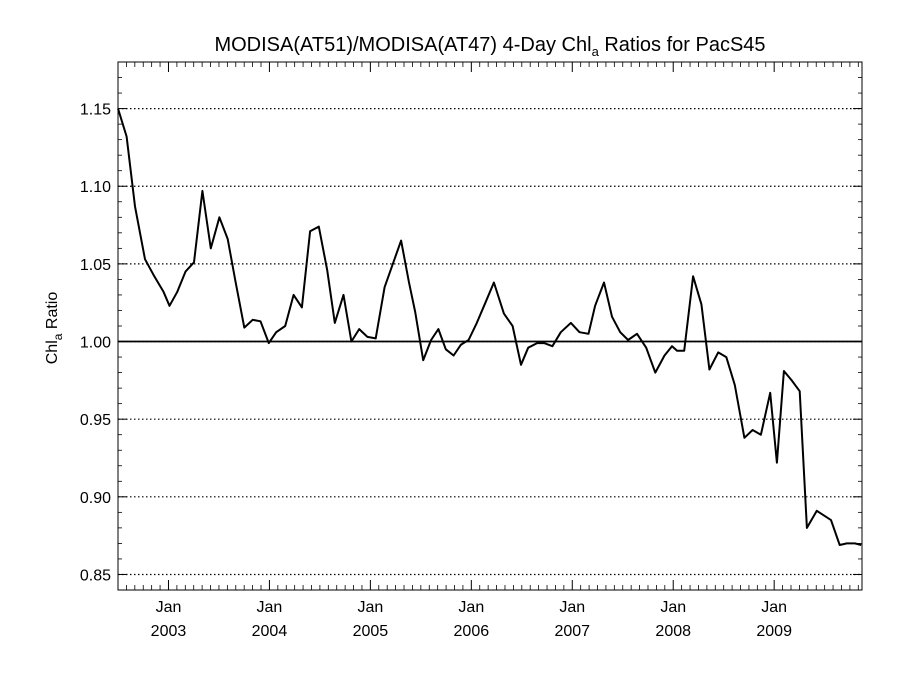  I want to click on x-tick-month-label-4: Jan, so click(572, 607).